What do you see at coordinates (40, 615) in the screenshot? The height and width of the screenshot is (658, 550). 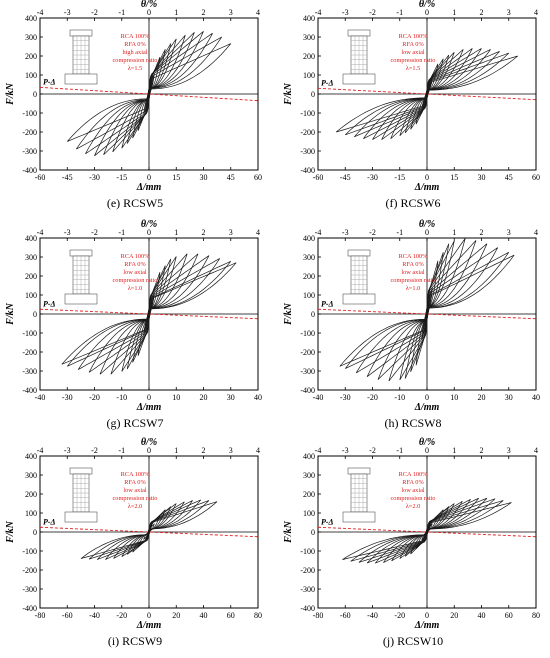 I see `x-tick-label: -80` at bounding box center [40, 615].